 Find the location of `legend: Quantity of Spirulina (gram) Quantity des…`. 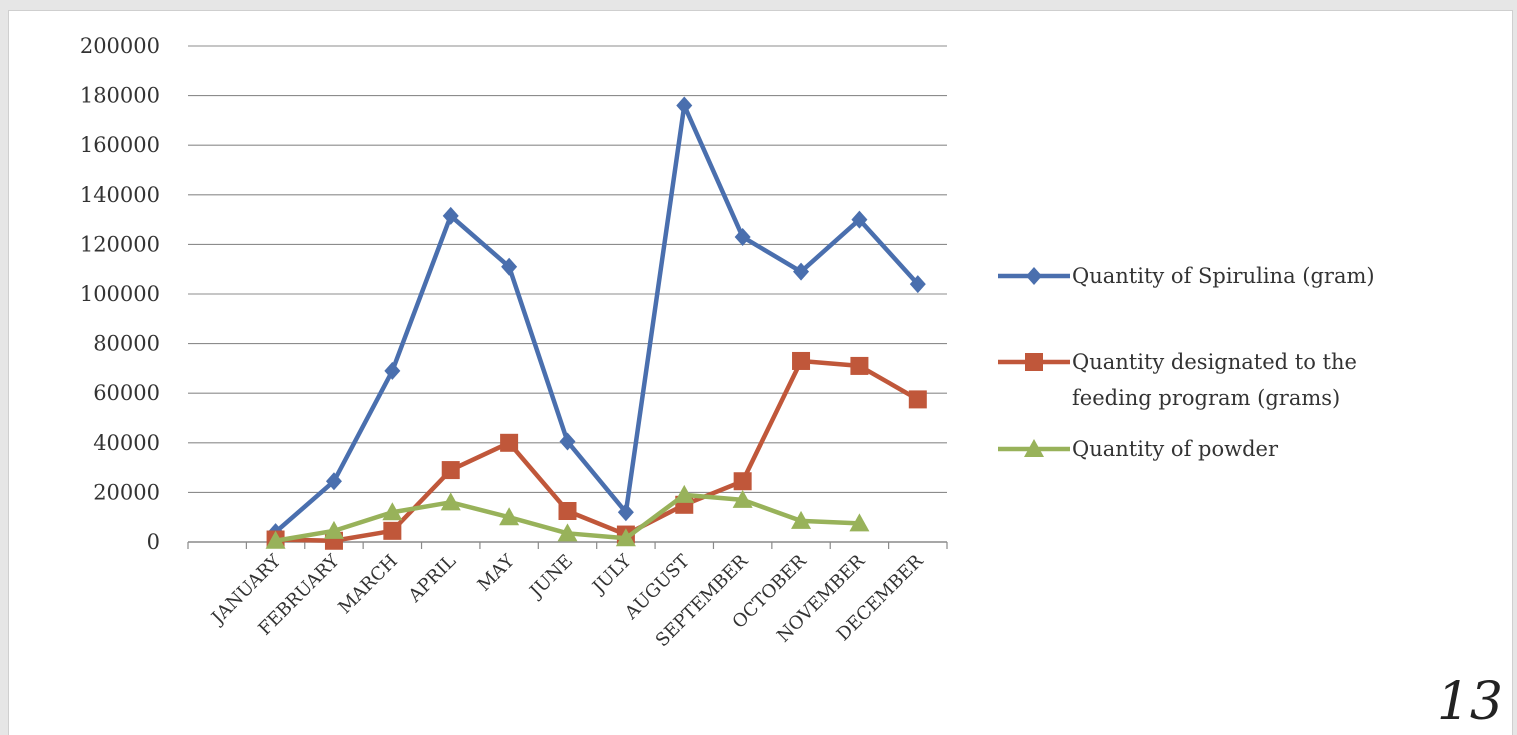

legend: Quantity of Spirulina (gram) Quantity des… is located at coordinates (1186, 362).